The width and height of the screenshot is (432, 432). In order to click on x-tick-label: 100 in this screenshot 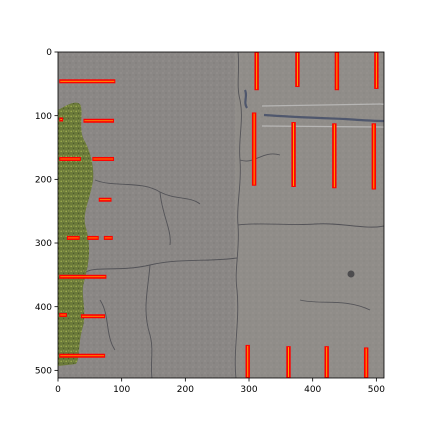, I will do `click(121, 390)`.